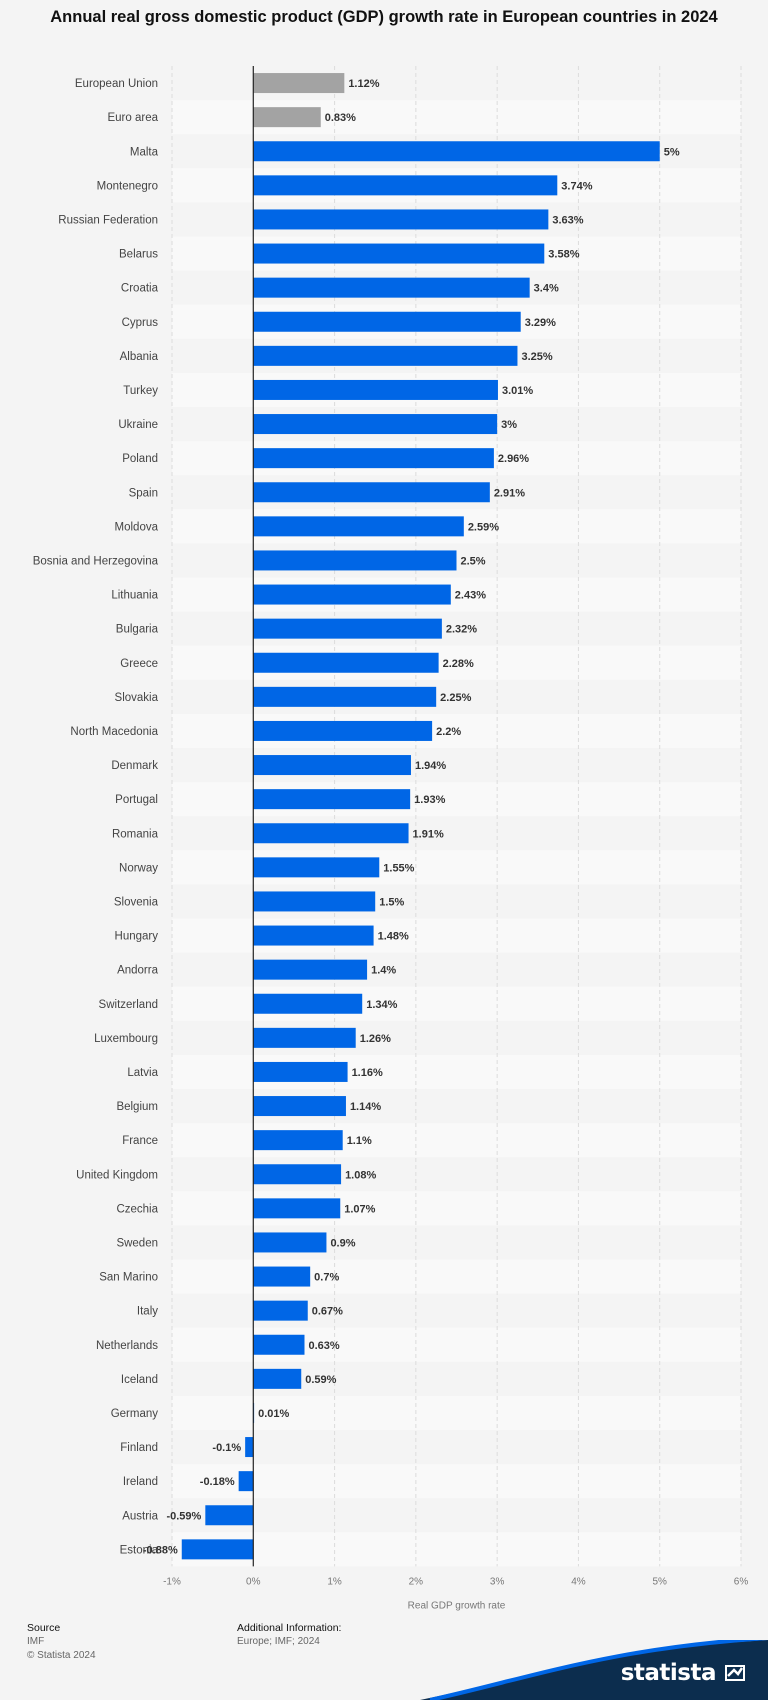 The height and width of the screenshot is (1700, 768). Describe the element at coordinates (217, 1482) in the screenshot. I see `data-label: -0.18%` at that location.